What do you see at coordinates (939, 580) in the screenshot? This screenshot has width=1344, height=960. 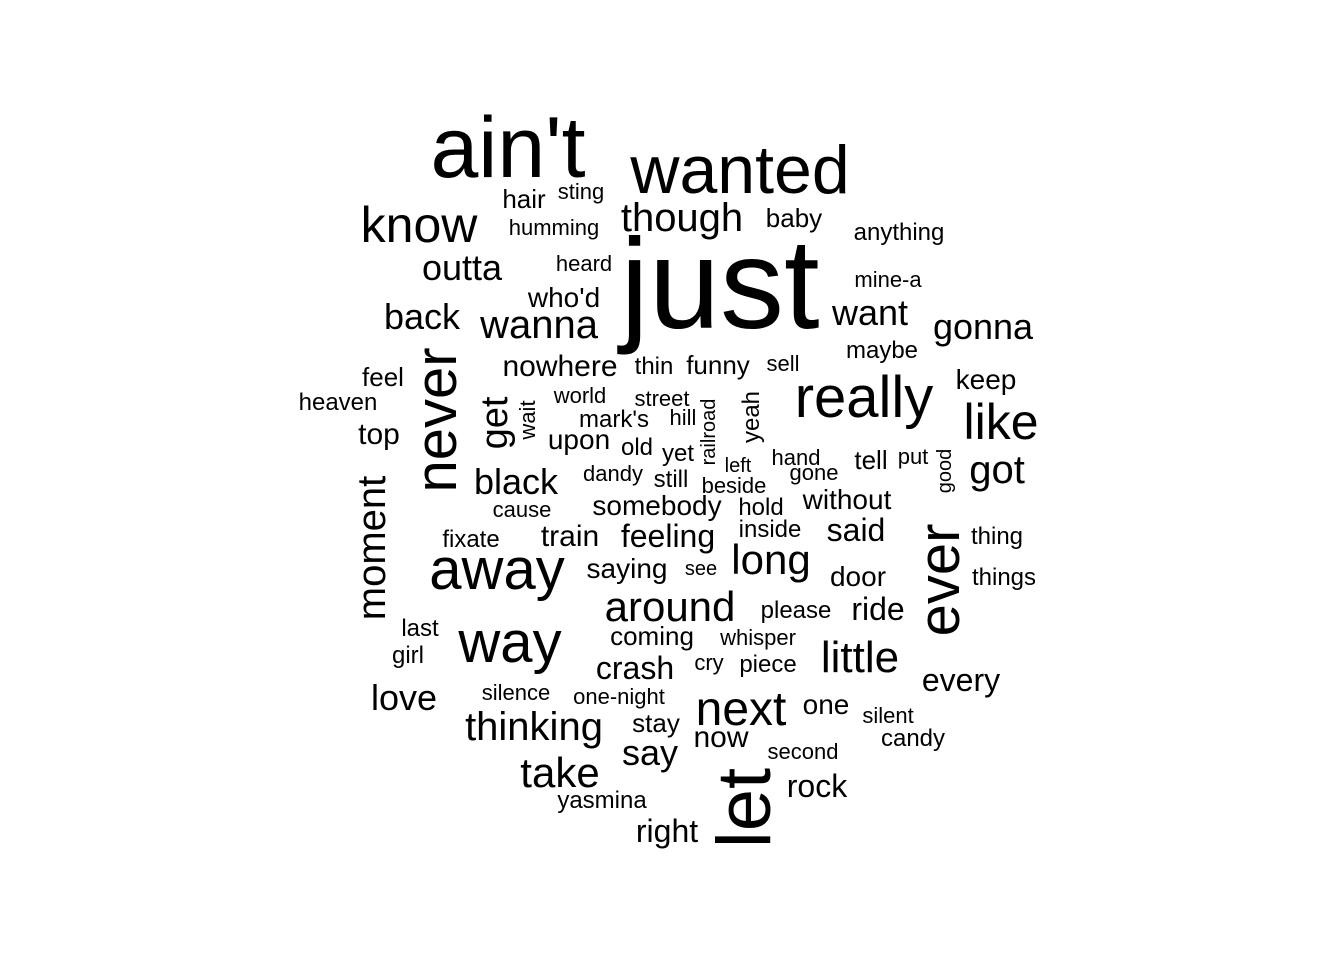 I see `word-ever: ever` at bounding box center [939, 580].